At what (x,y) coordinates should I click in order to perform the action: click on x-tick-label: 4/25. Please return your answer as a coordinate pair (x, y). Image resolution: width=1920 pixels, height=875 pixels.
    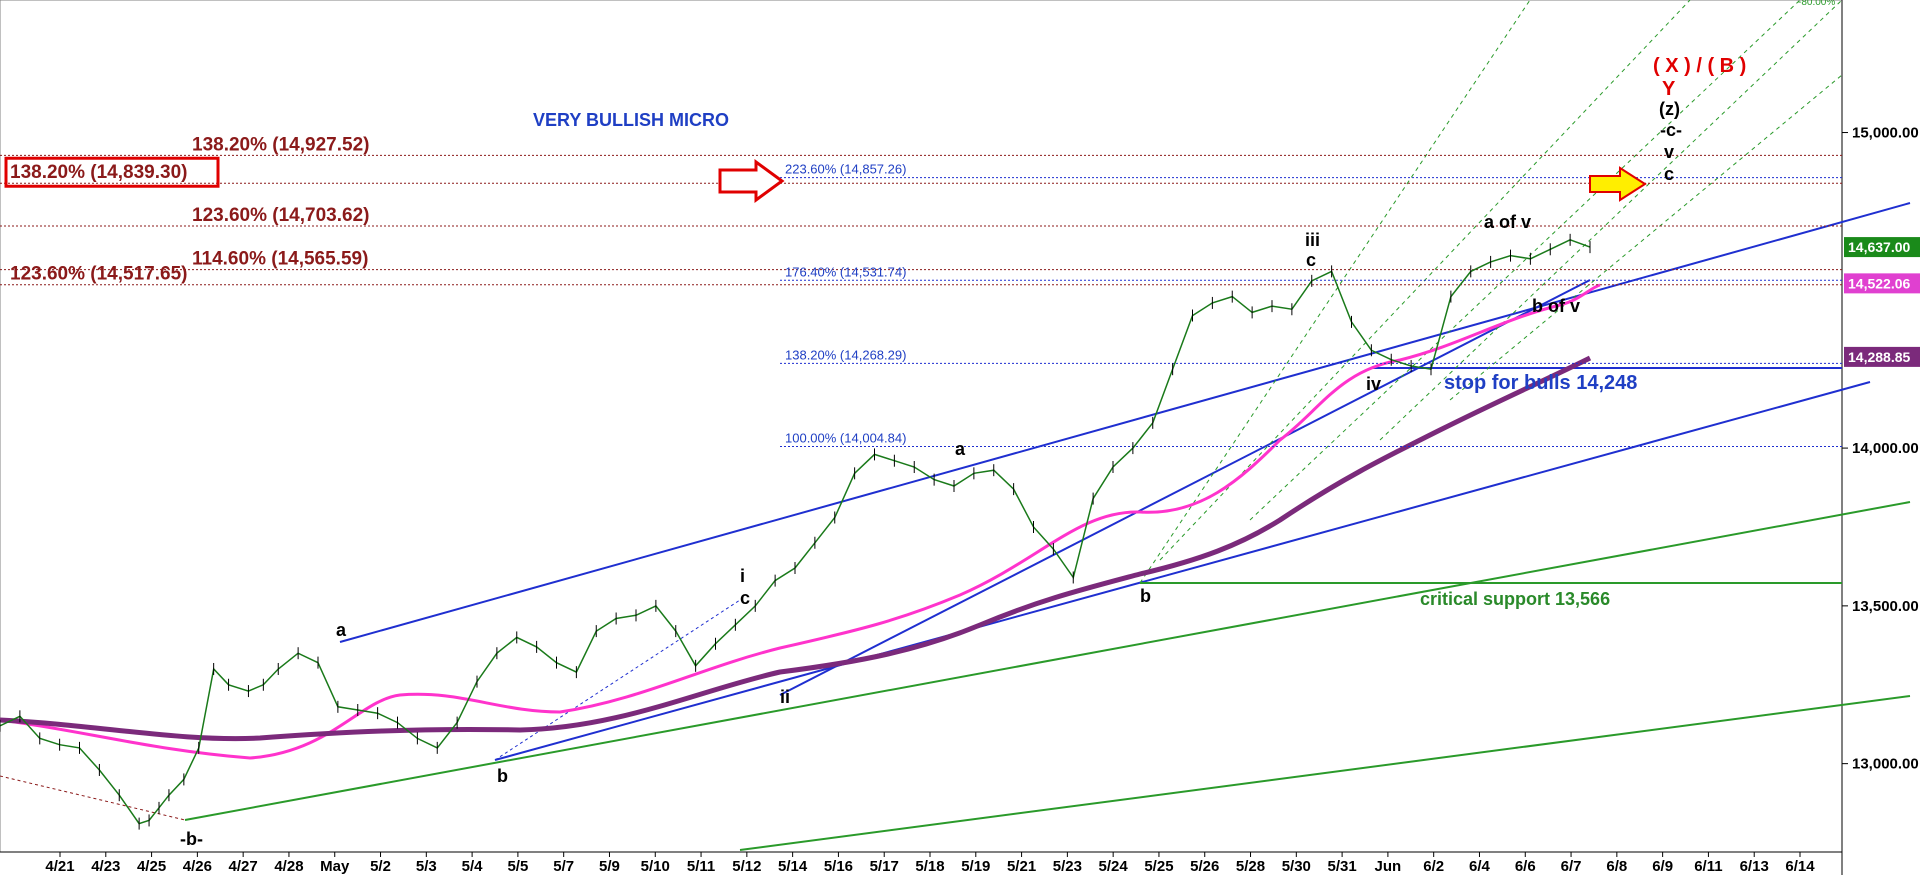
    Looking at the image, I should click on (151, 866).